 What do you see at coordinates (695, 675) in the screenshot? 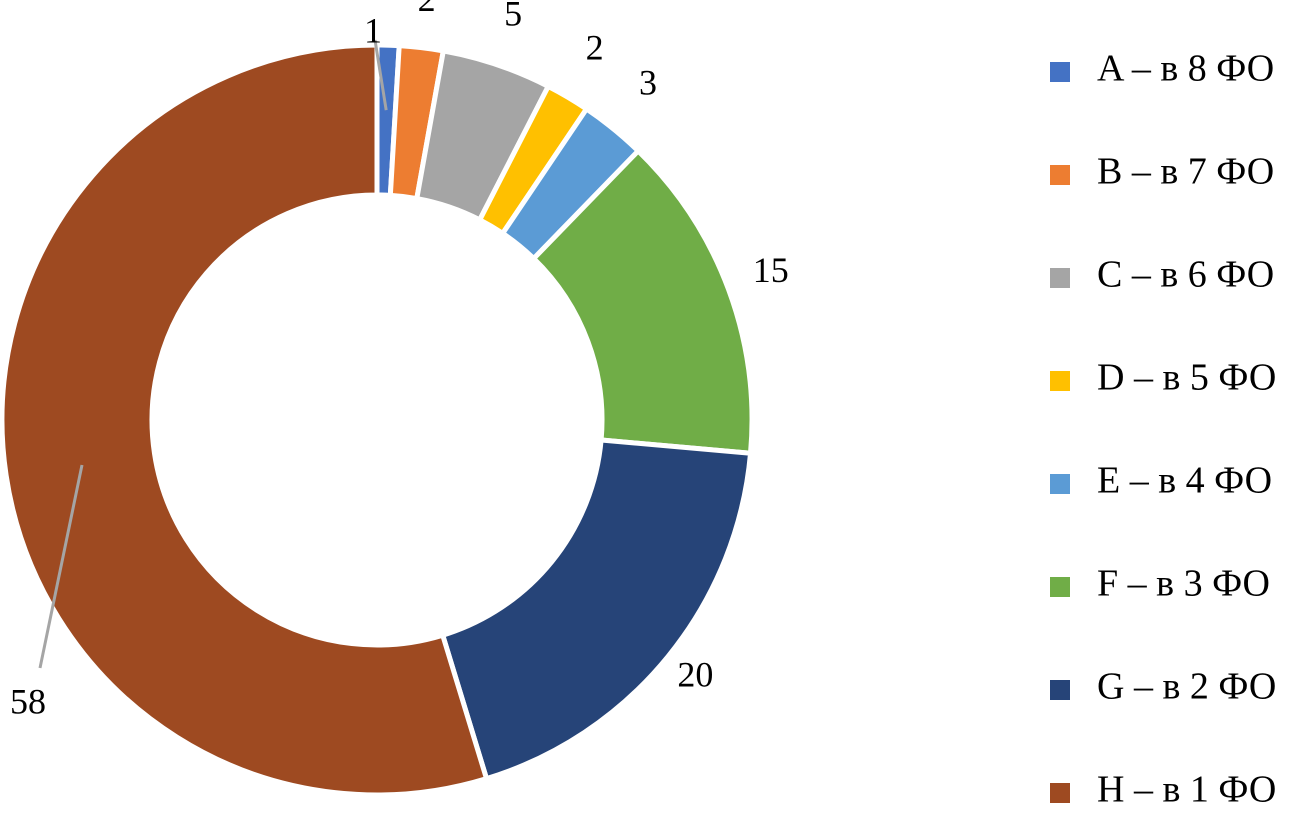
I see `data-label-g: 20` at bounding box center [695, 675].